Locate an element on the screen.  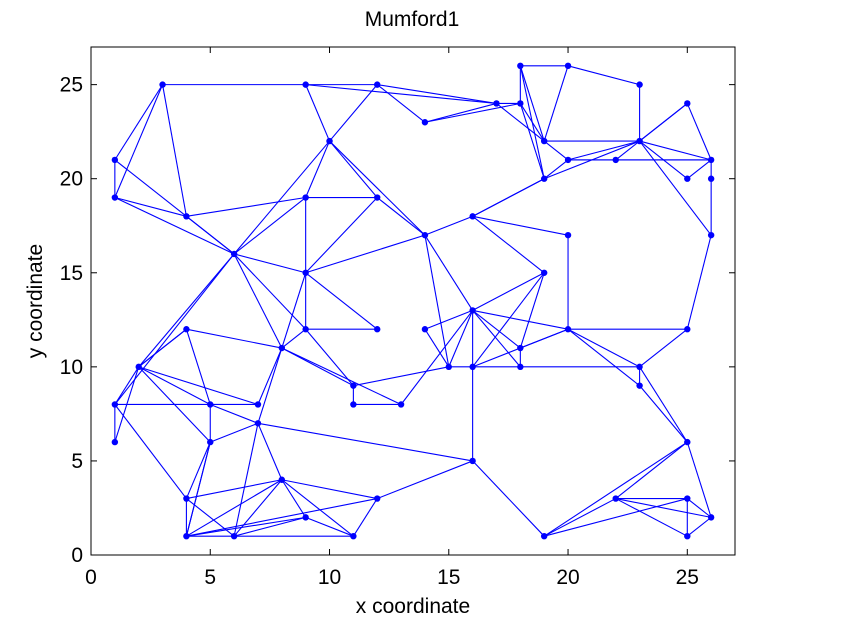
y-tick-label: 0 is located at coordinates (77, 555).